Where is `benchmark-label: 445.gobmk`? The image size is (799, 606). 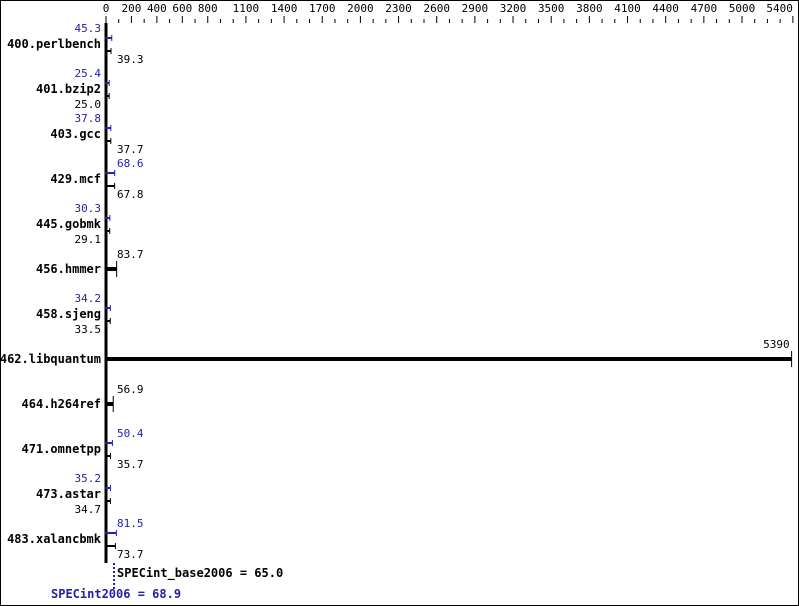
benchmark-label: 445.gobmk is located at coordinates (69, 224).